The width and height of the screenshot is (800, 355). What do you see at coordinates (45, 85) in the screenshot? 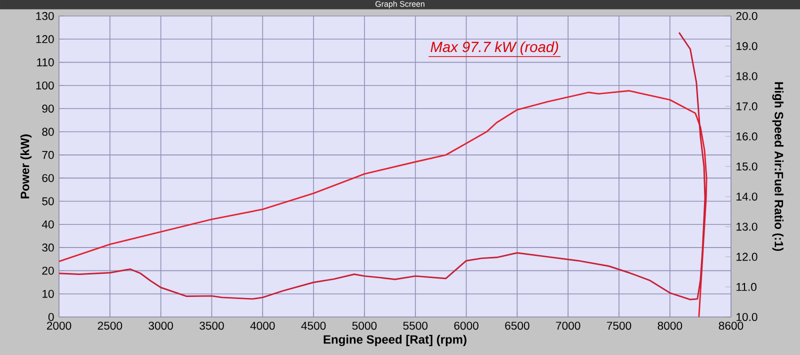
I see `y-tick-label: 100` at bounding box center [45, 85].